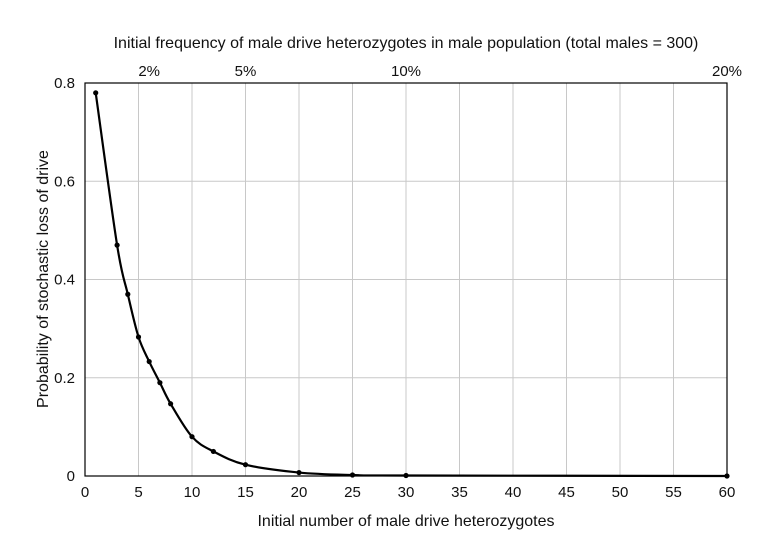  Describe the element at coordinates (64, 181) in the screenshot. I see `y-tick-label: 0.6` at that location.